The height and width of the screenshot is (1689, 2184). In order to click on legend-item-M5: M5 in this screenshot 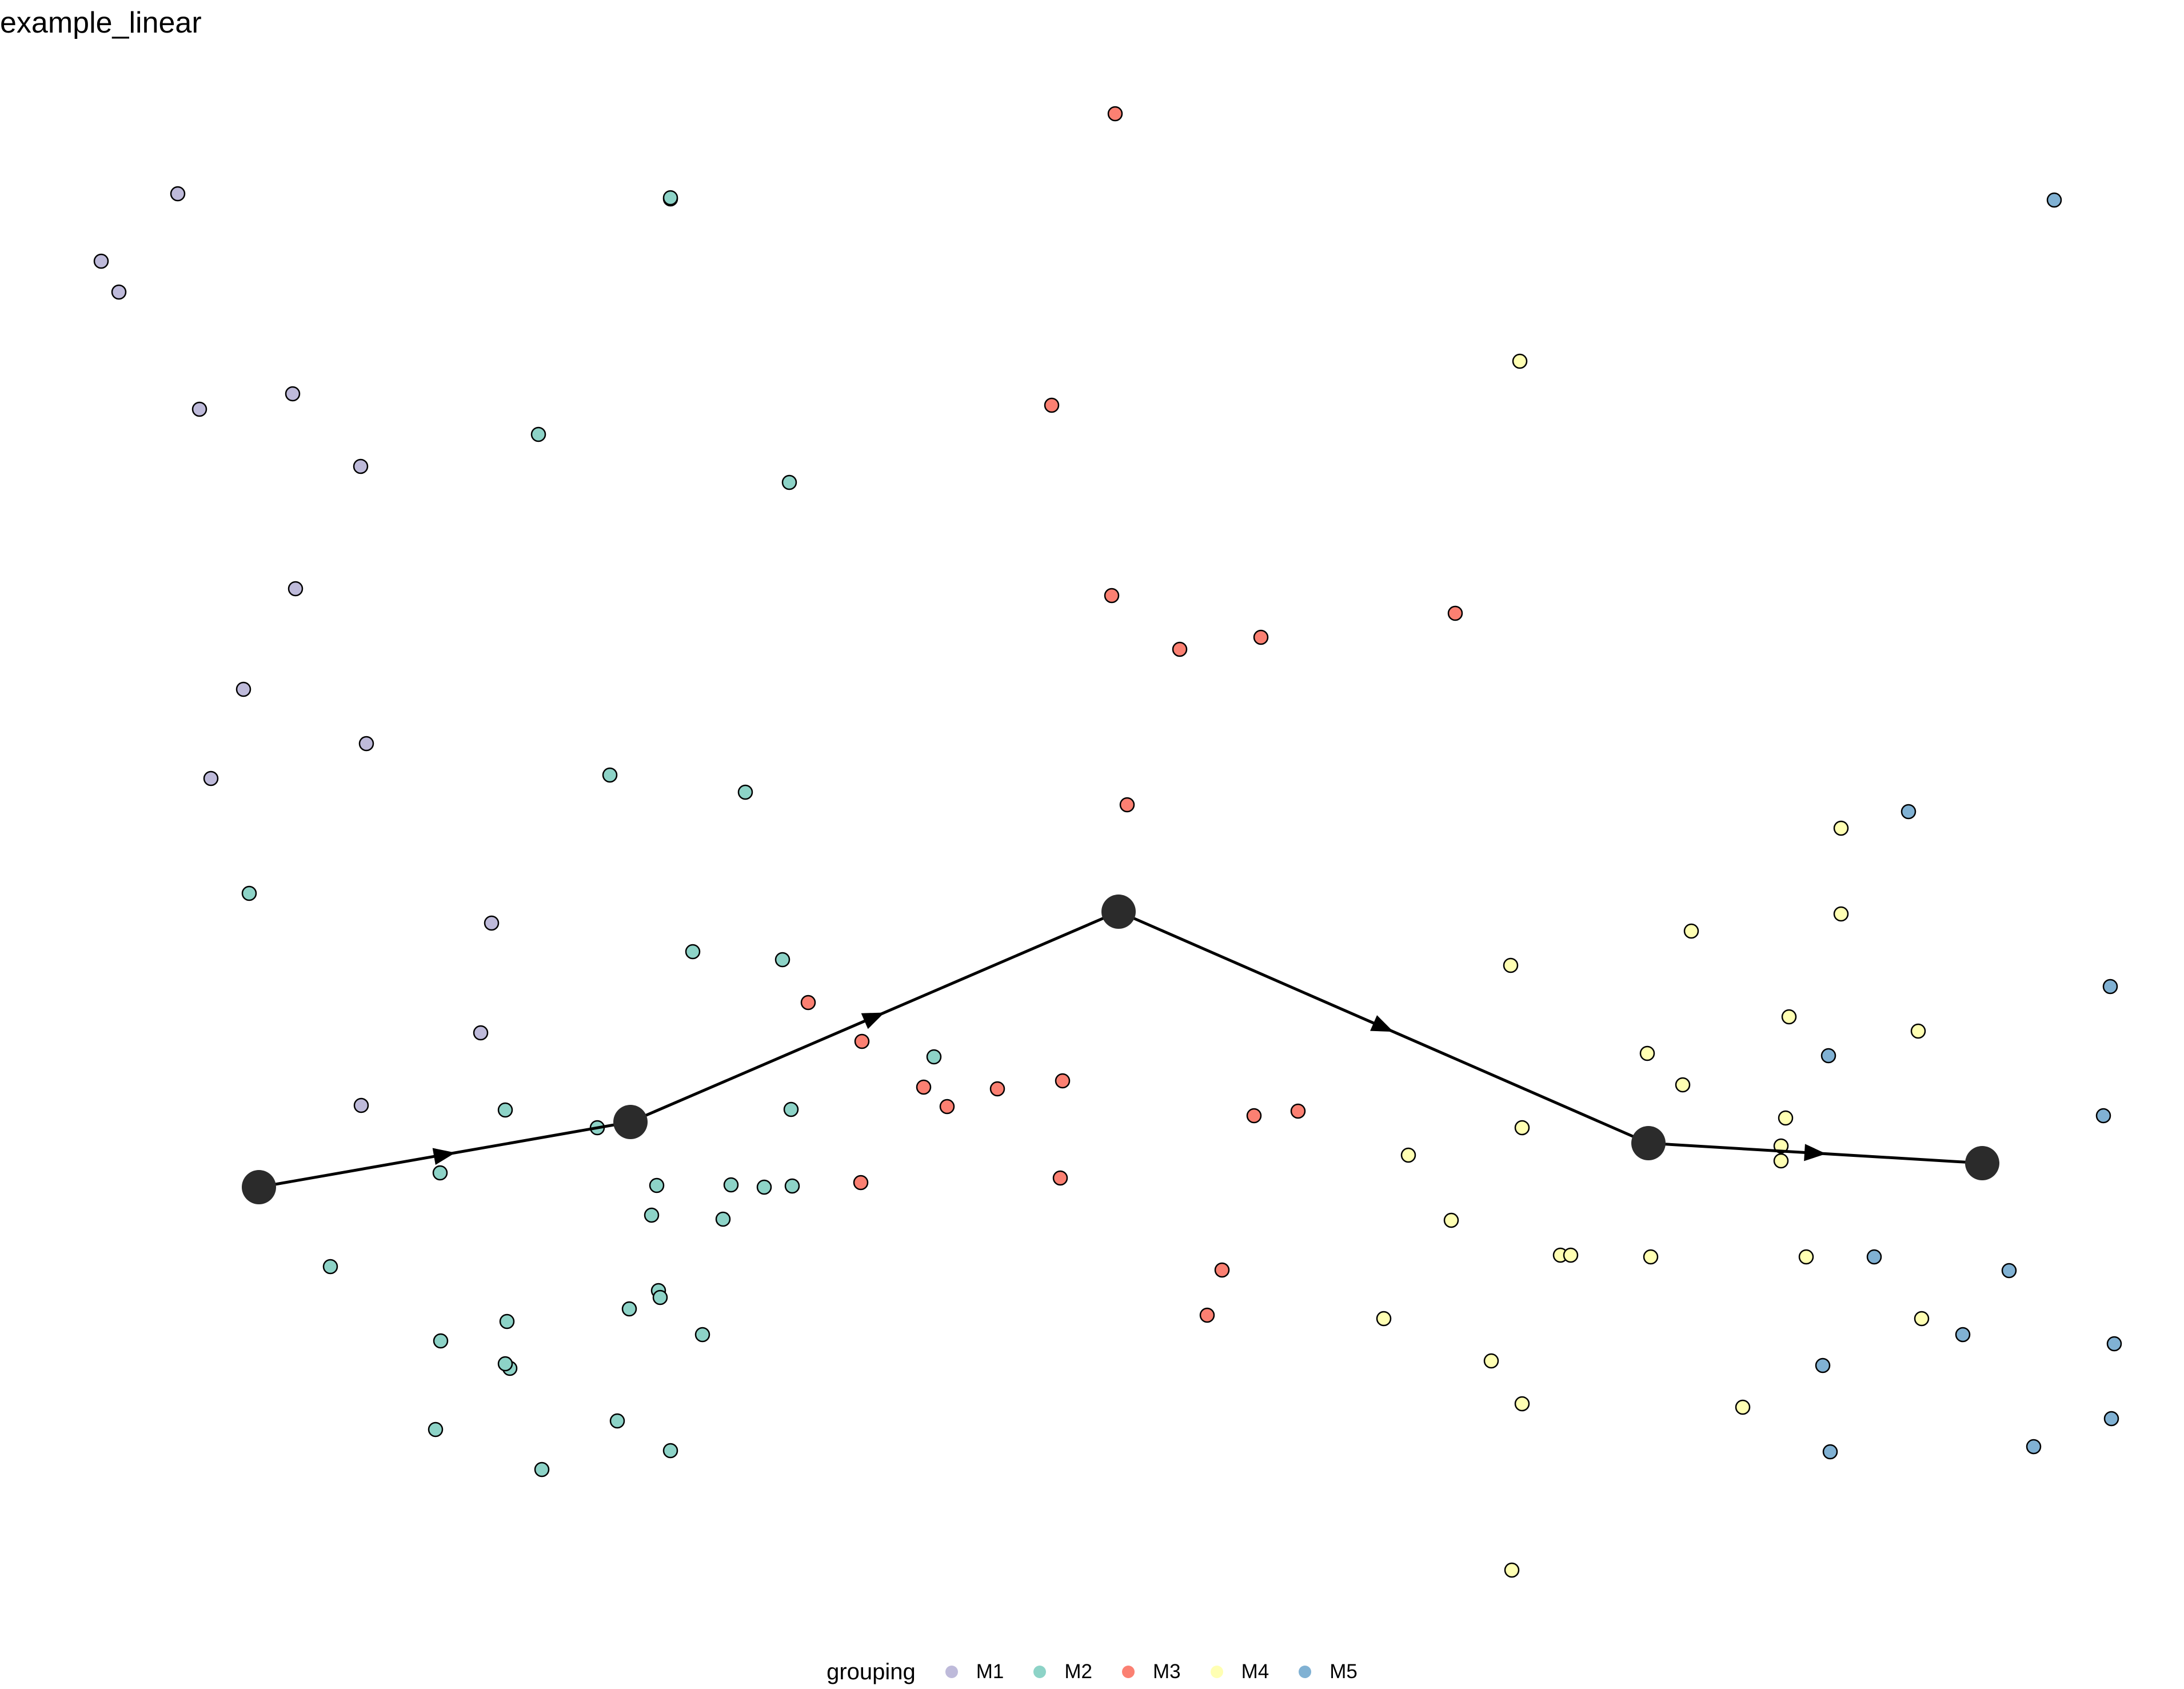, I will do `click(1328, 1671)`.